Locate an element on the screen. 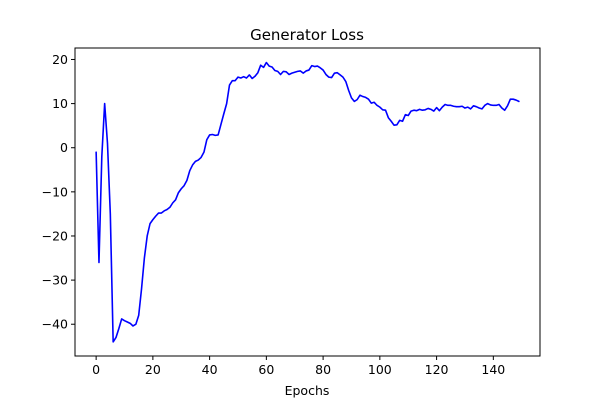 The image size is (600, 400). y-tick-label: 0 is located at coordinates (64, 147).